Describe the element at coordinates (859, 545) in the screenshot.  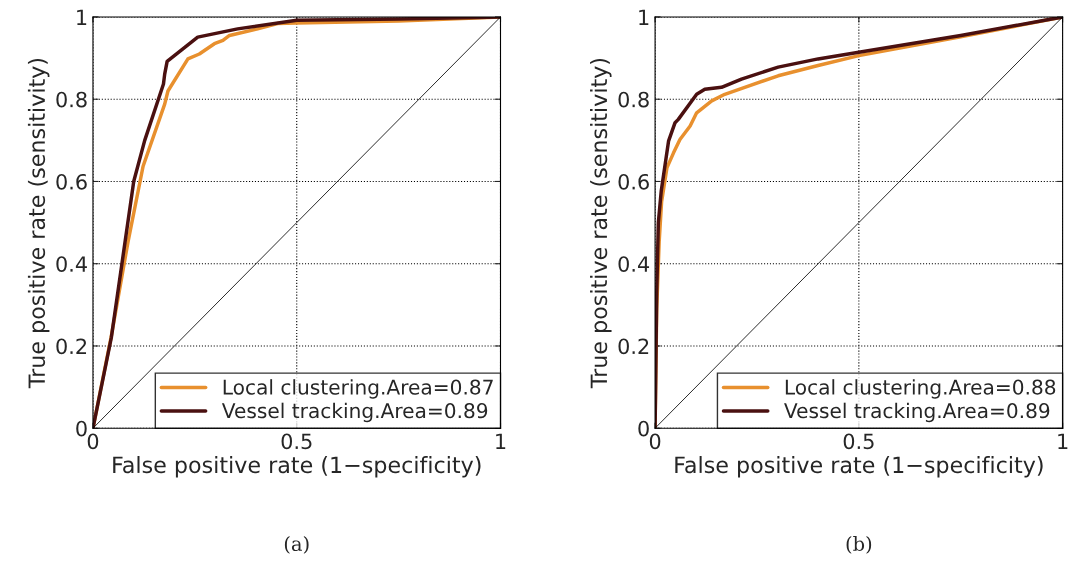
I see `text: (b)` at that location.